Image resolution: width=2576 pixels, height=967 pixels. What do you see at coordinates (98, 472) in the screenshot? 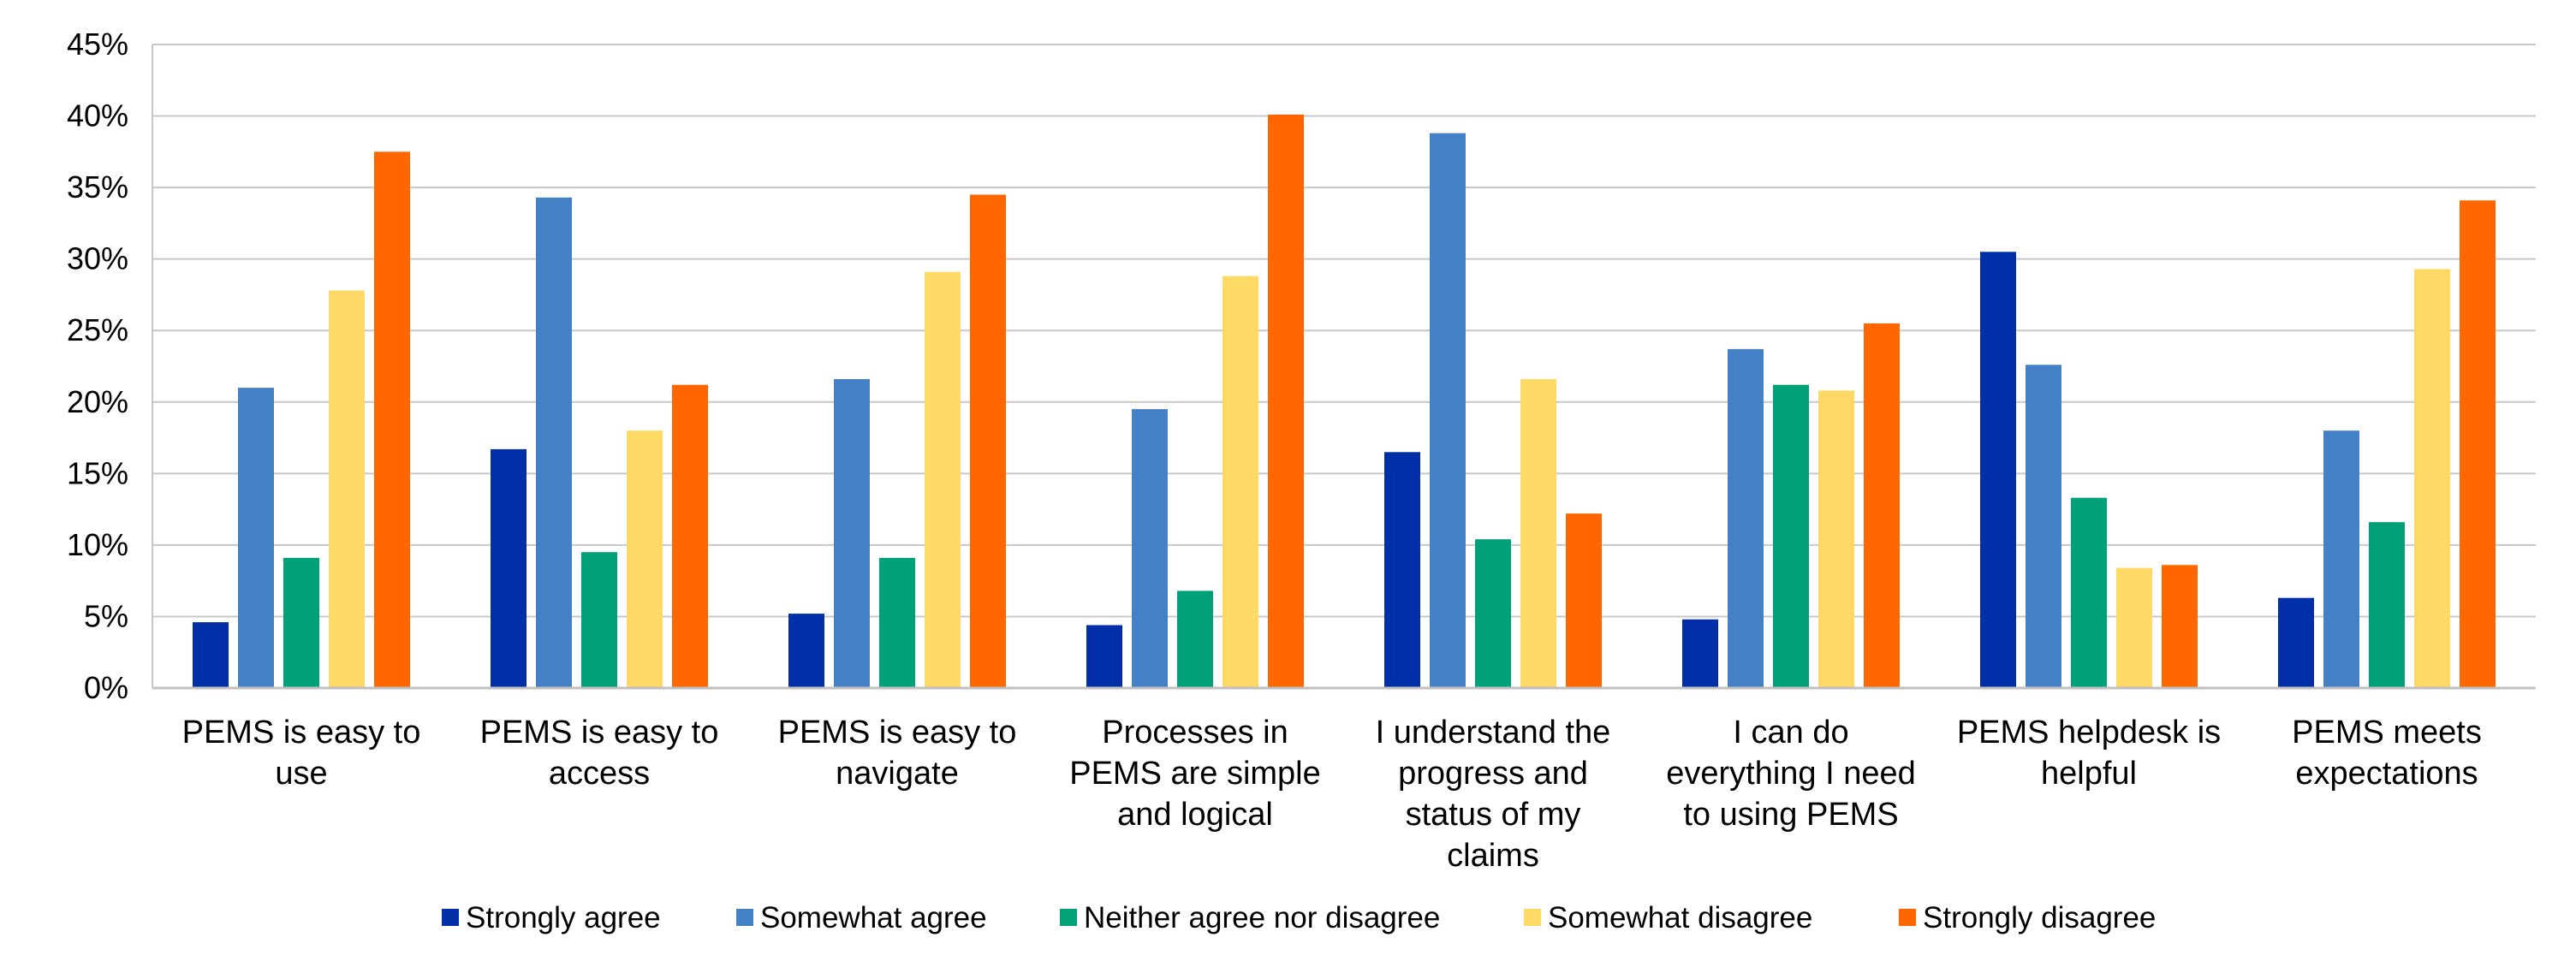
I see `y-tick-label: 15%` at bounding box center [98, 472].